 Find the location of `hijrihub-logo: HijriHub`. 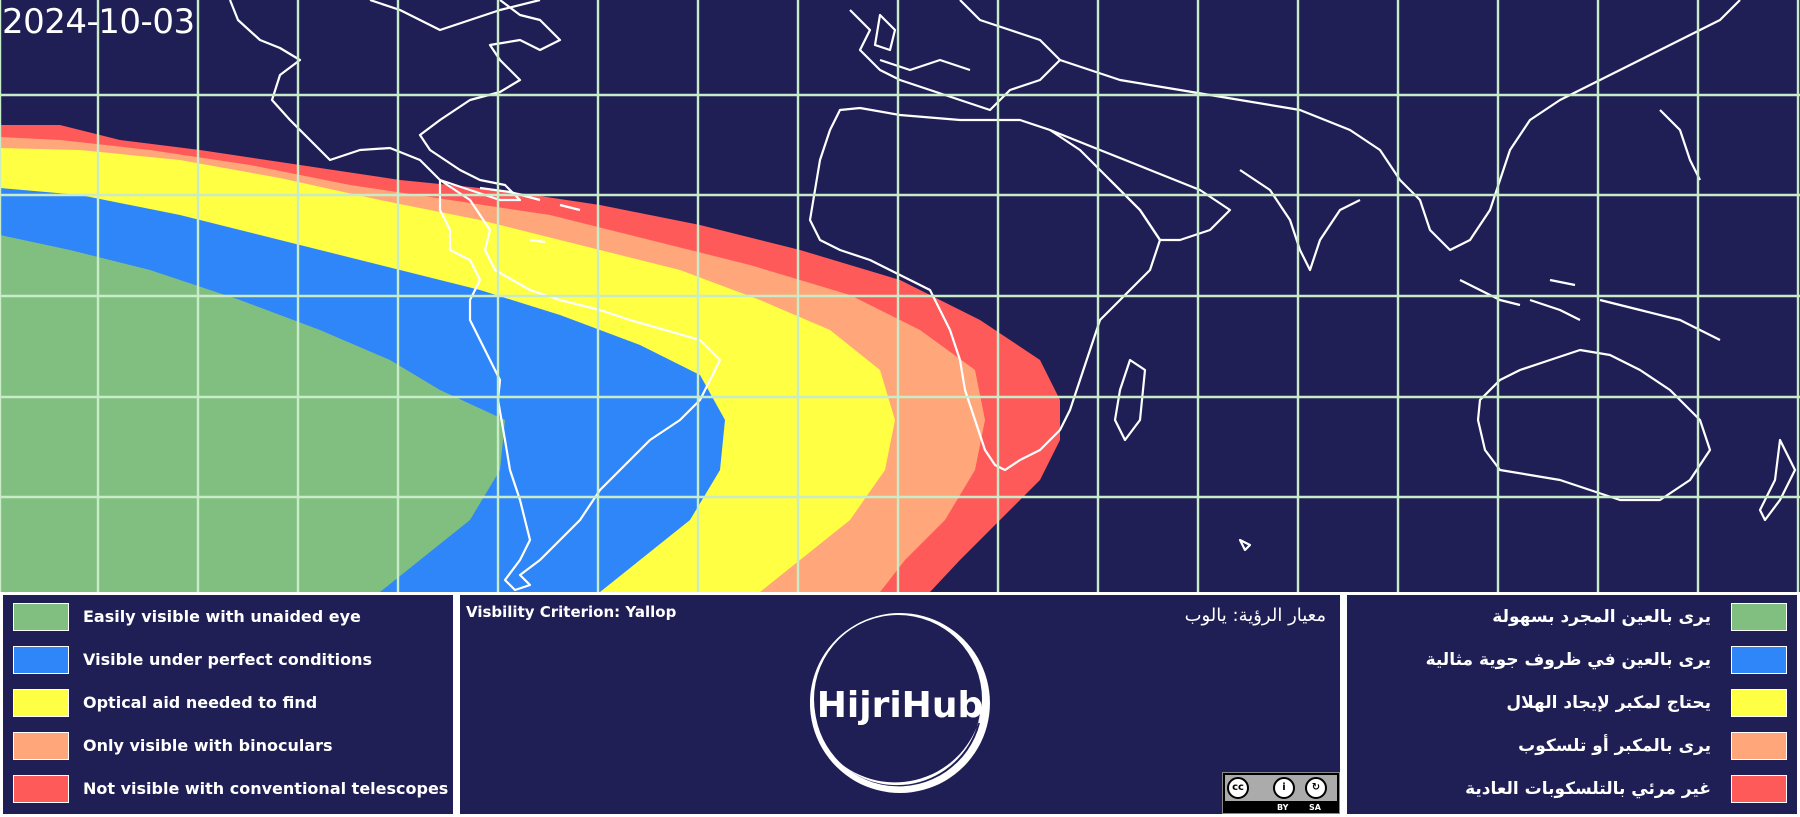

hijrihub-logo: HijriHub is located at coordinates (899, 703).